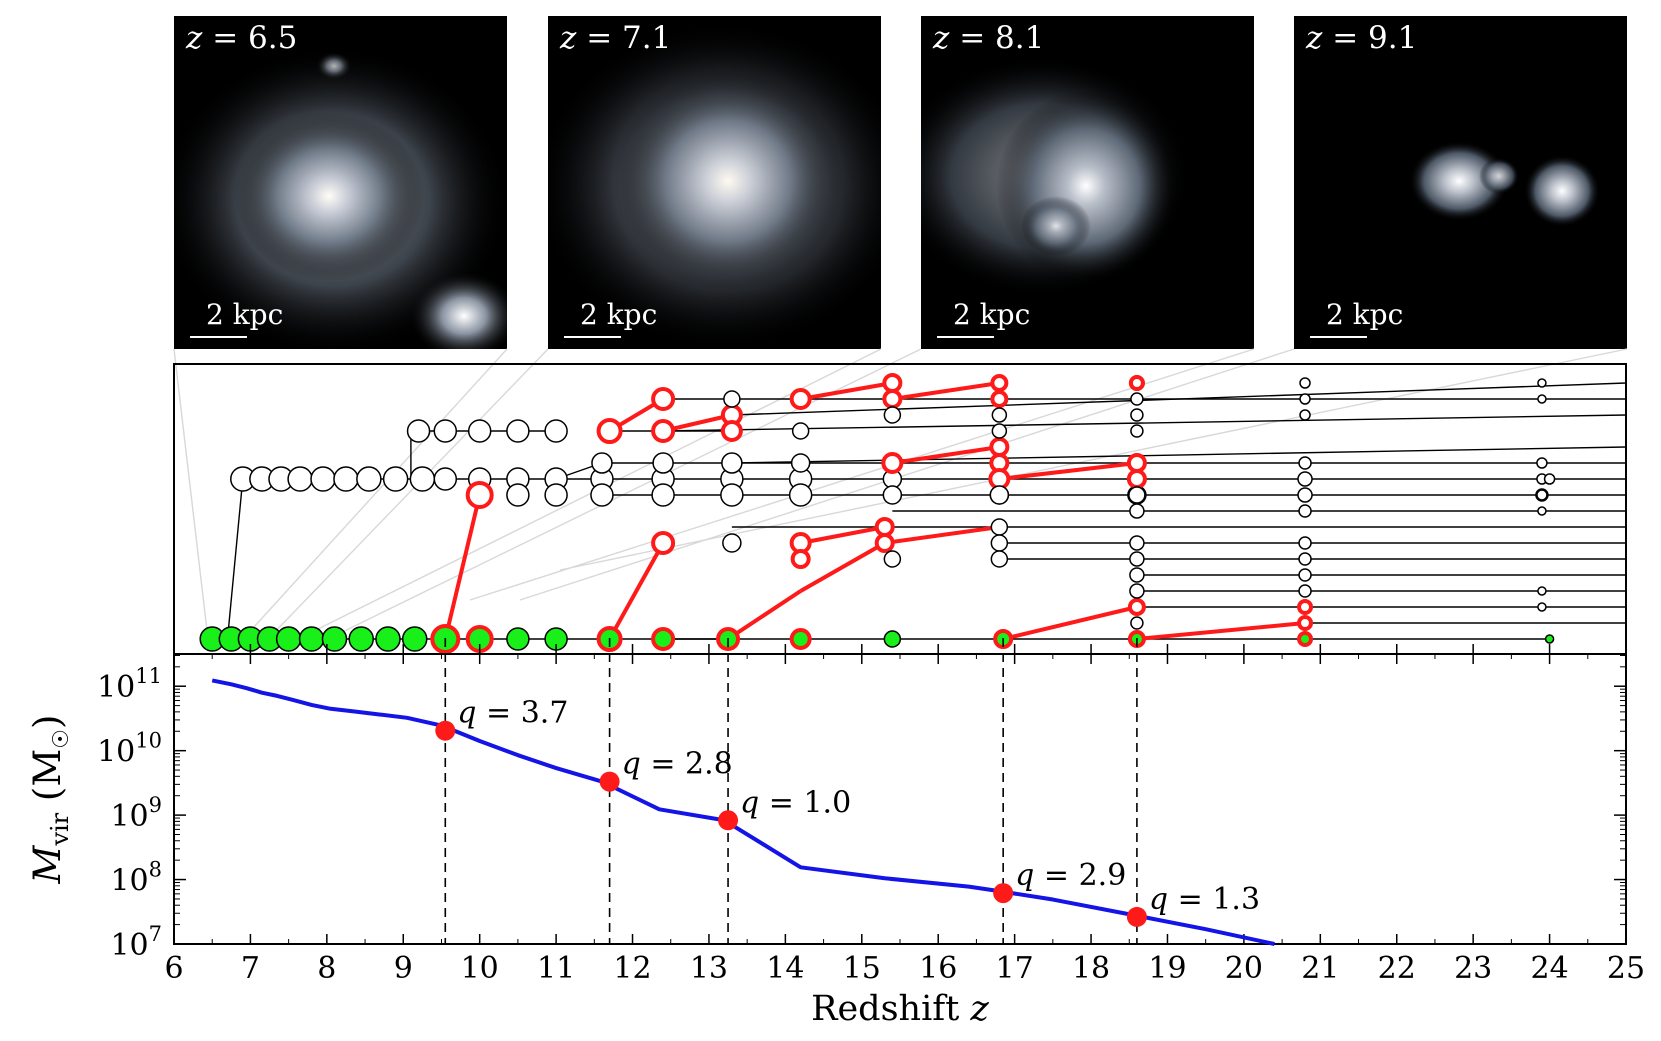 The image size is (1661, 1041). I want to click on merger-ratio-label: q = 1.3, so click(1204, 899).